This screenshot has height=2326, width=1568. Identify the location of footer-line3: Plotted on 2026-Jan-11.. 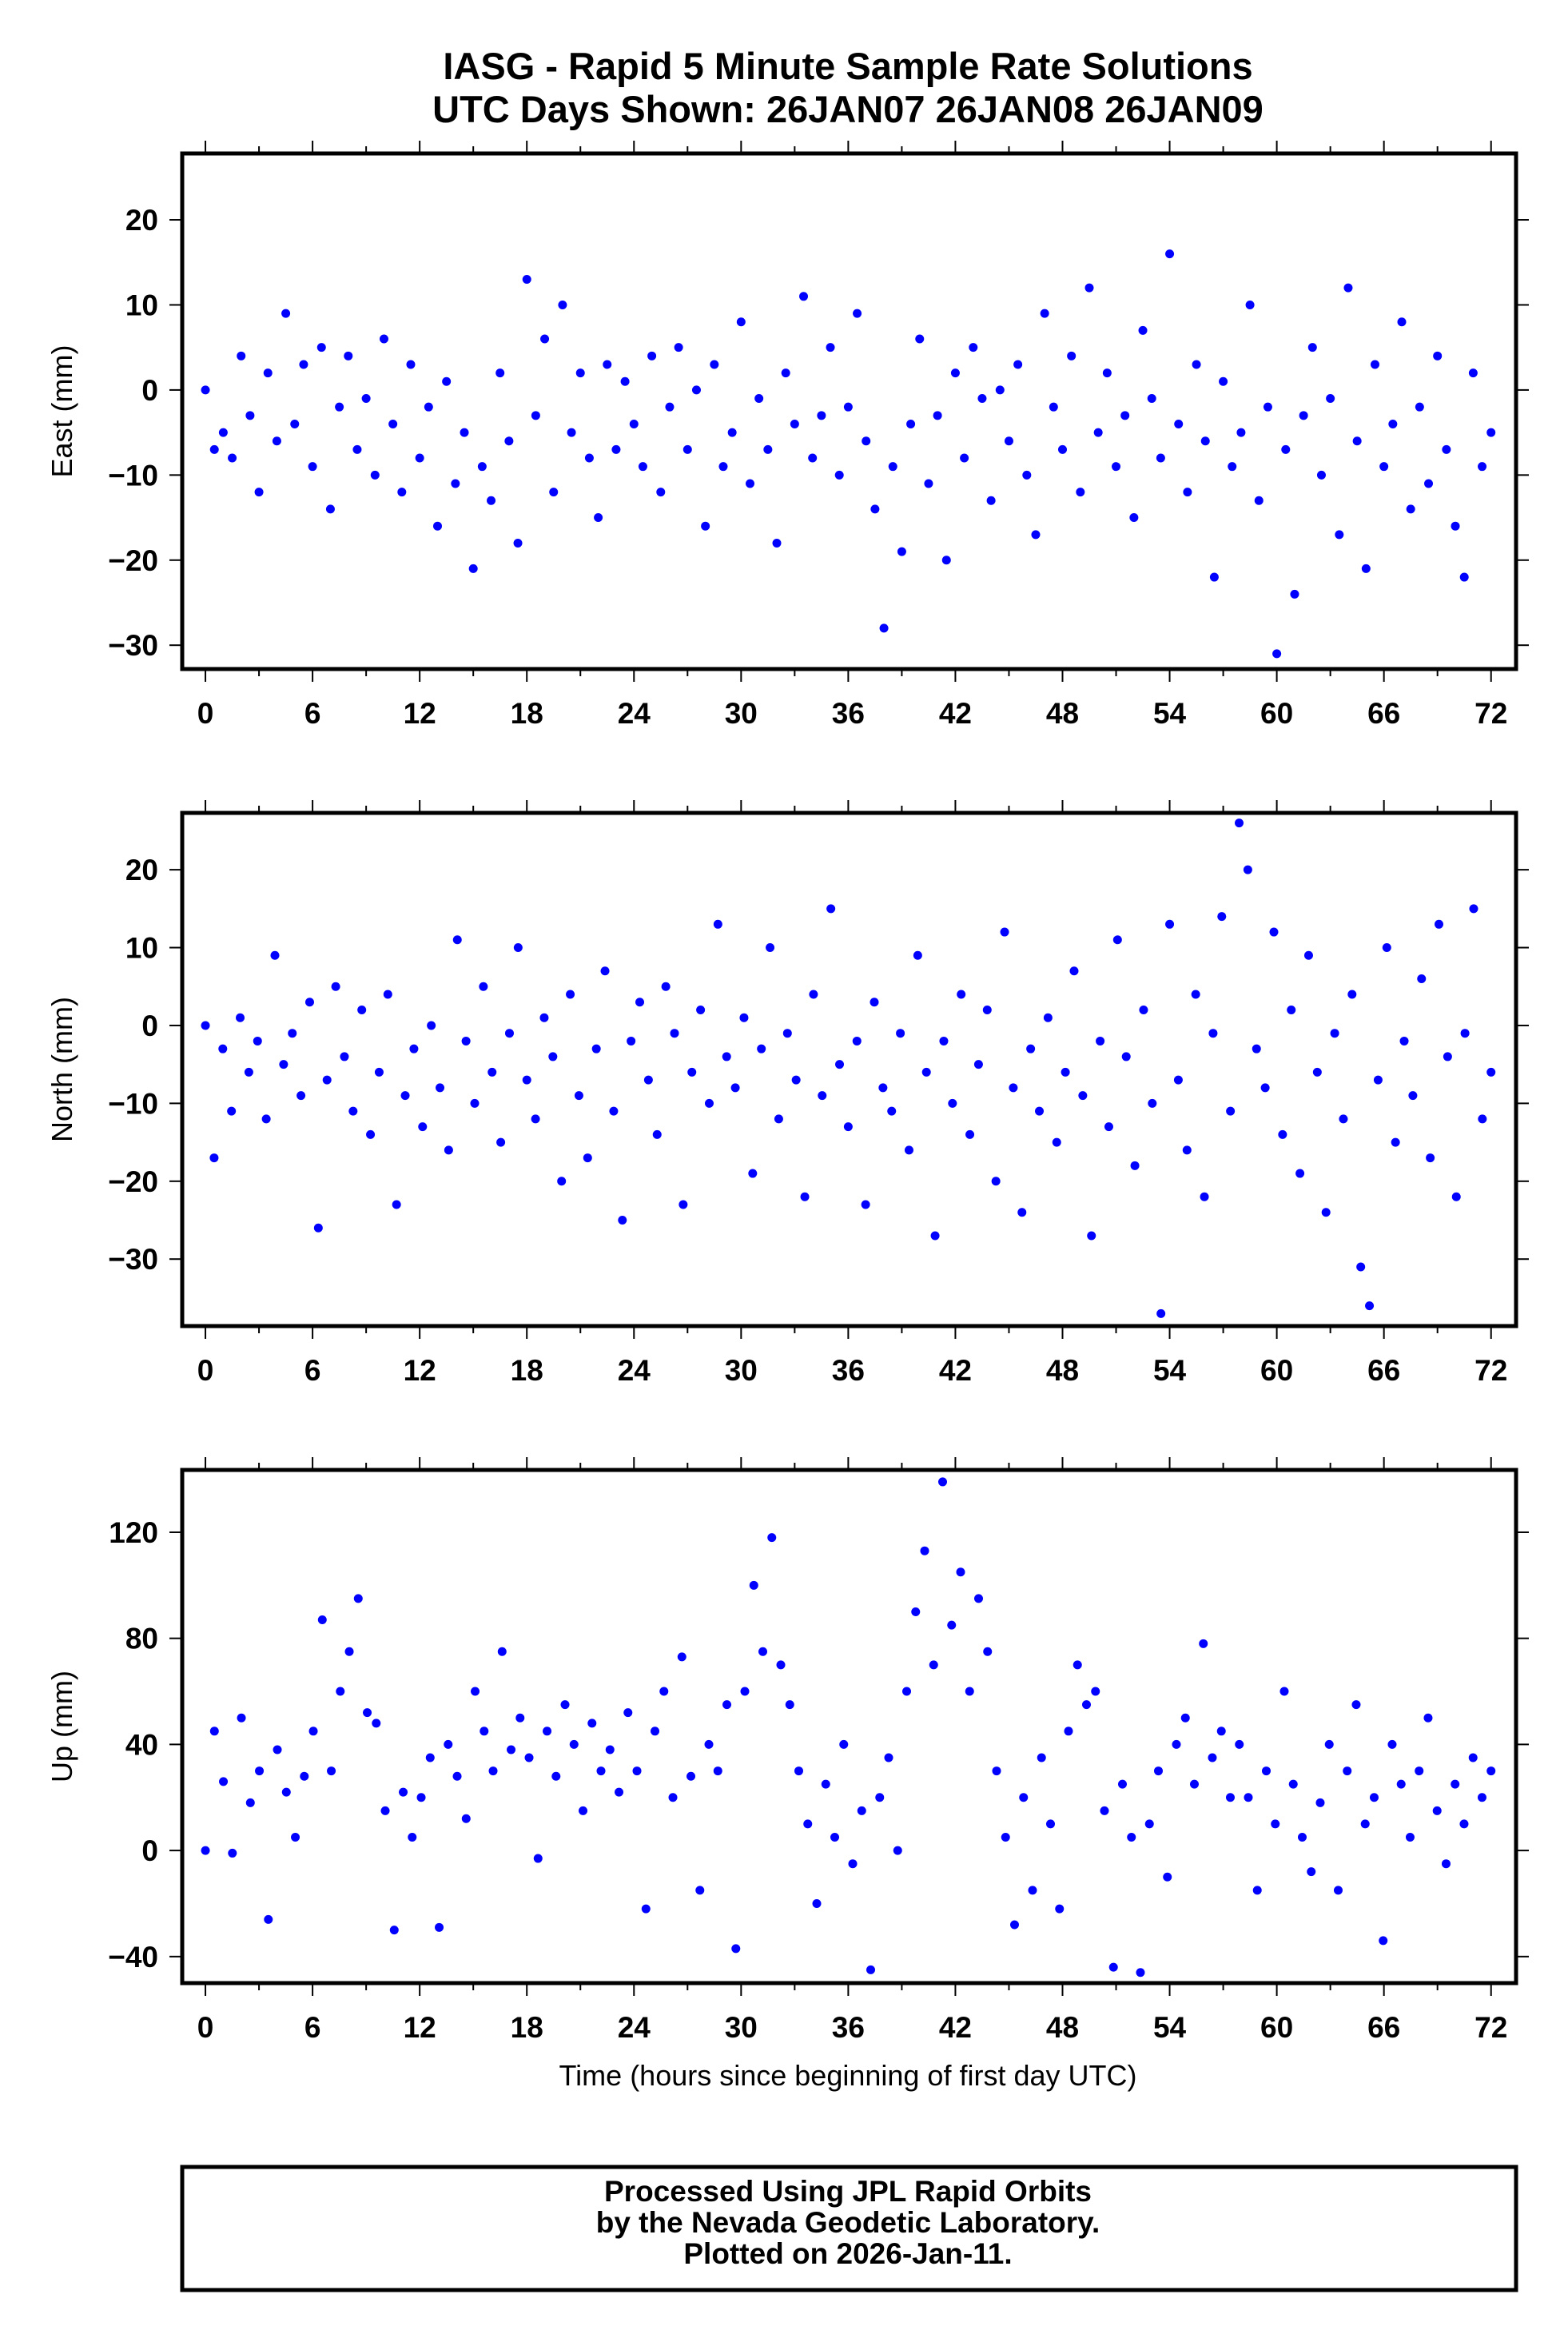
(847, 2254).